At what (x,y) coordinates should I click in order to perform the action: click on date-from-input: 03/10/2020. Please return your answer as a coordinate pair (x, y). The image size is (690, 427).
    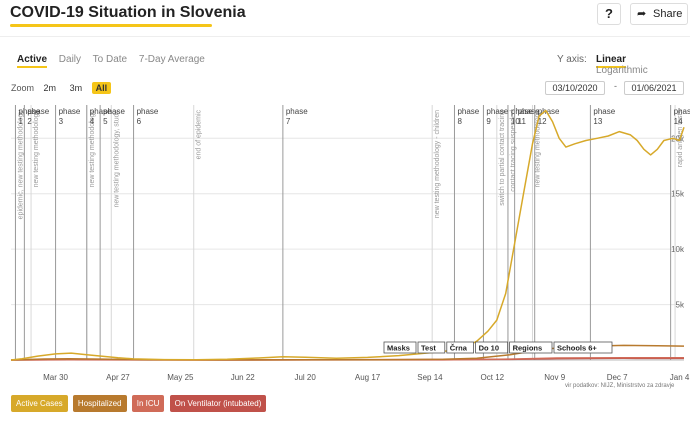
    Looking at the image, I should click on (575, 88).